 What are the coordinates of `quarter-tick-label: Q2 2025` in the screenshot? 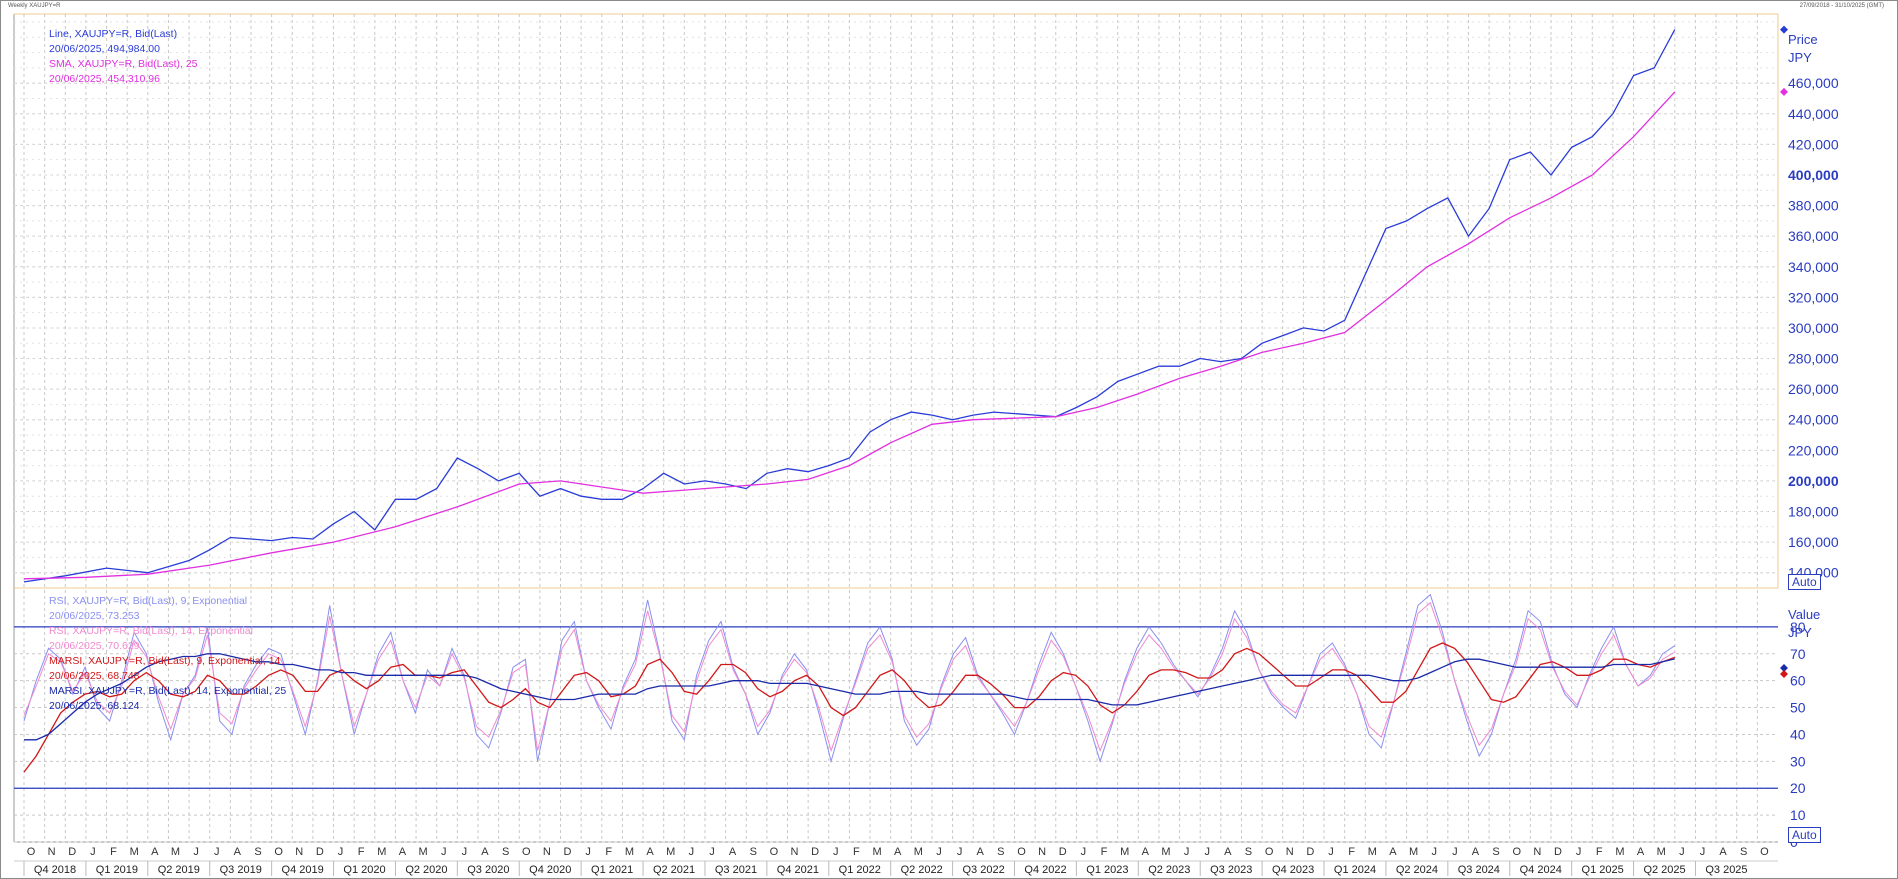 It's located at (1664, 870).